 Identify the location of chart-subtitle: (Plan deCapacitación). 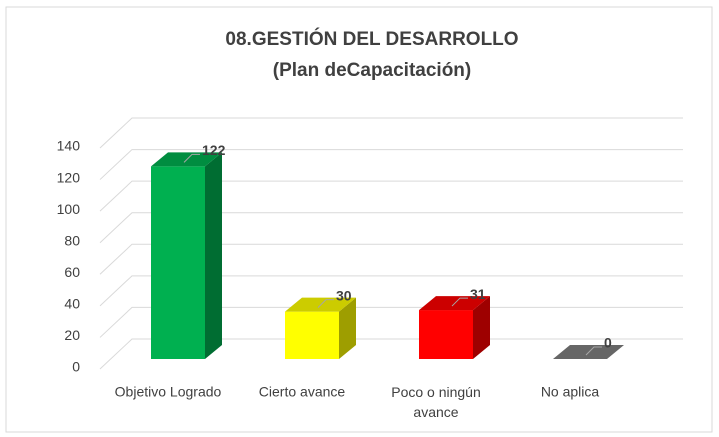
(372, 70).